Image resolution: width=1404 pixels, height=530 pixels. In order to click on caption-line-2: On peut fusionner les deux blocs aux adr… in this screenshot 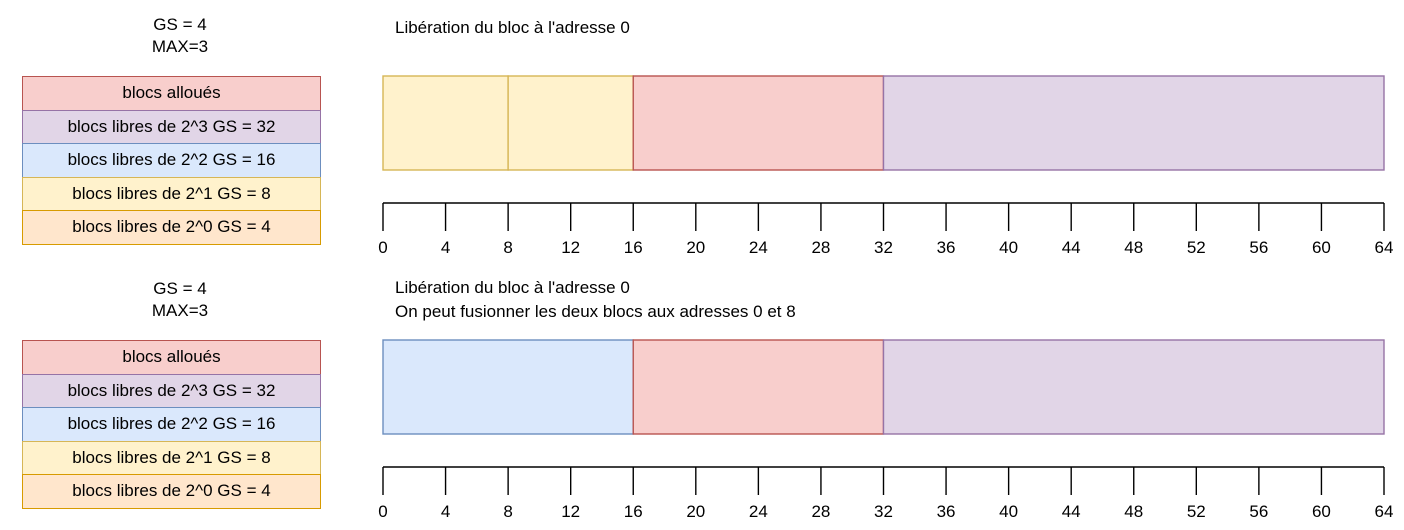, I will do `click(595, 311)`.